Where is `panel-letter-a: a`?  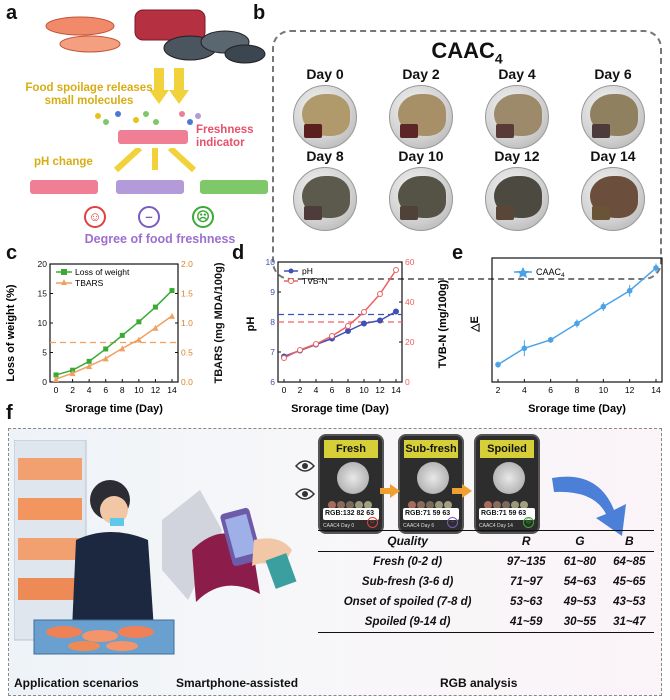 panel-letter-a: a is located at coordinates (12, 13).